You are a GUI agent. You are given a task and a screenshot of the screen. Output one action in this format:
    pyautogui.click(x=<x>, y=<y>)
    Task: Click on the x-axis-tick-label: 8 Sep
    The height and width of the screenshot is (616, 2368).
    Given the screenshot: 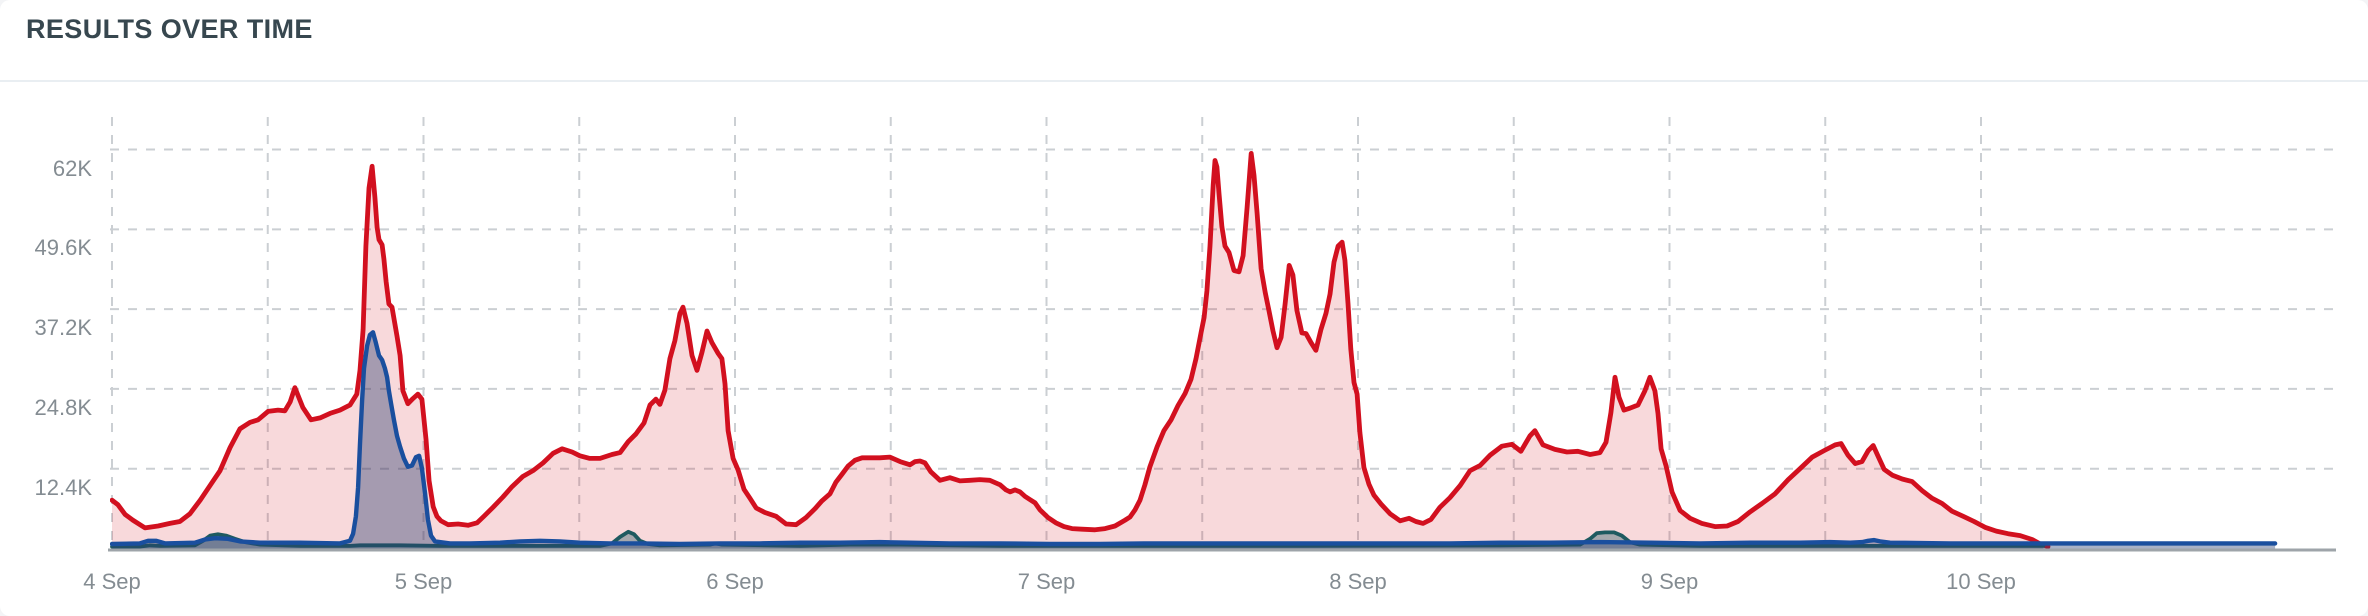 What is the action you would take?
    pyautogui.click(x=1358, y=581)
    